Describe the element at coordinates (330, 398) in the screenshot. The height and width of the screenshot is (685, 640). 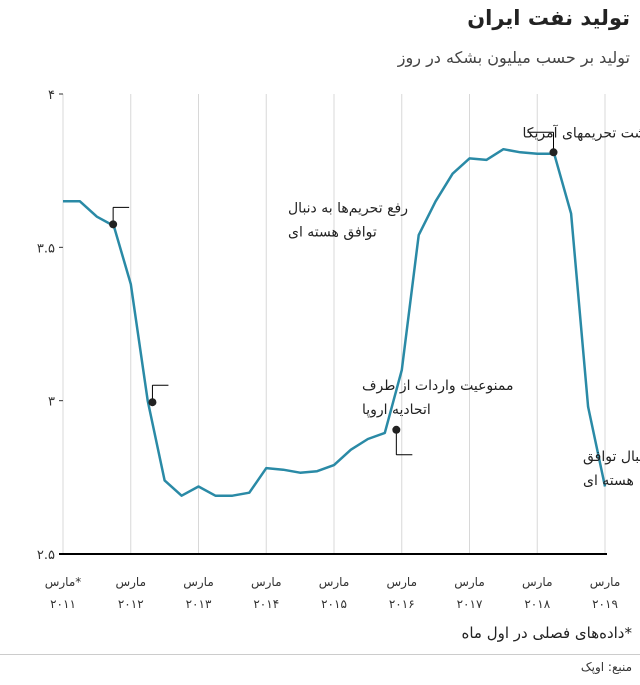
I see `annotation: ممنوعیت واردات از طرف اتحادیه اروپا` at that location.